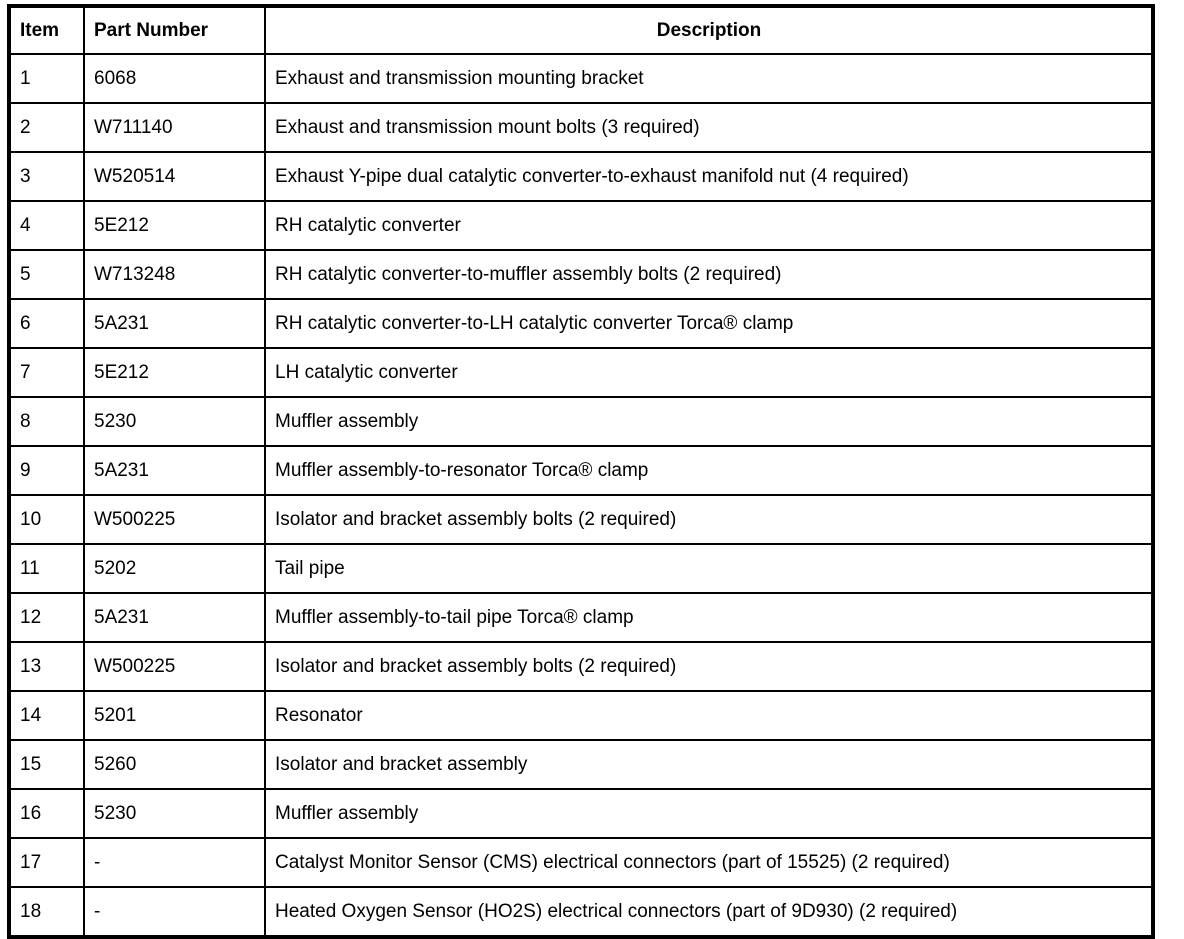  What do you see at coordinates (46, 78) in the screenshot?
I see `cell-item: 1` at bounding box center [46, 78].